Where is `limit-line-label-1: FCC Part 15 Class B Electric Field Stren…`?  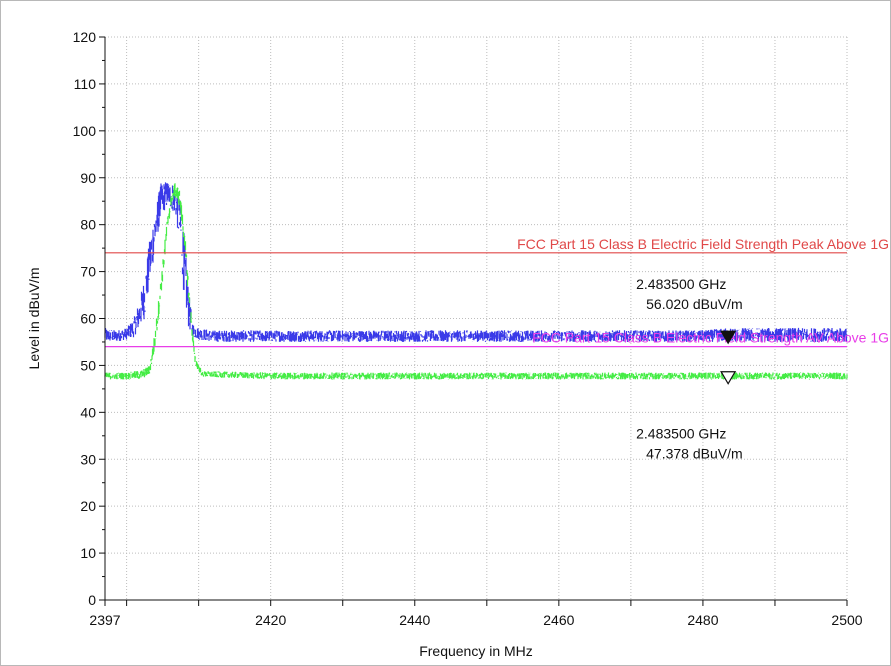 limit-line-label-1: FCC Part 15 Class B Electric Field Stren… is located at coordinates (703, 244).